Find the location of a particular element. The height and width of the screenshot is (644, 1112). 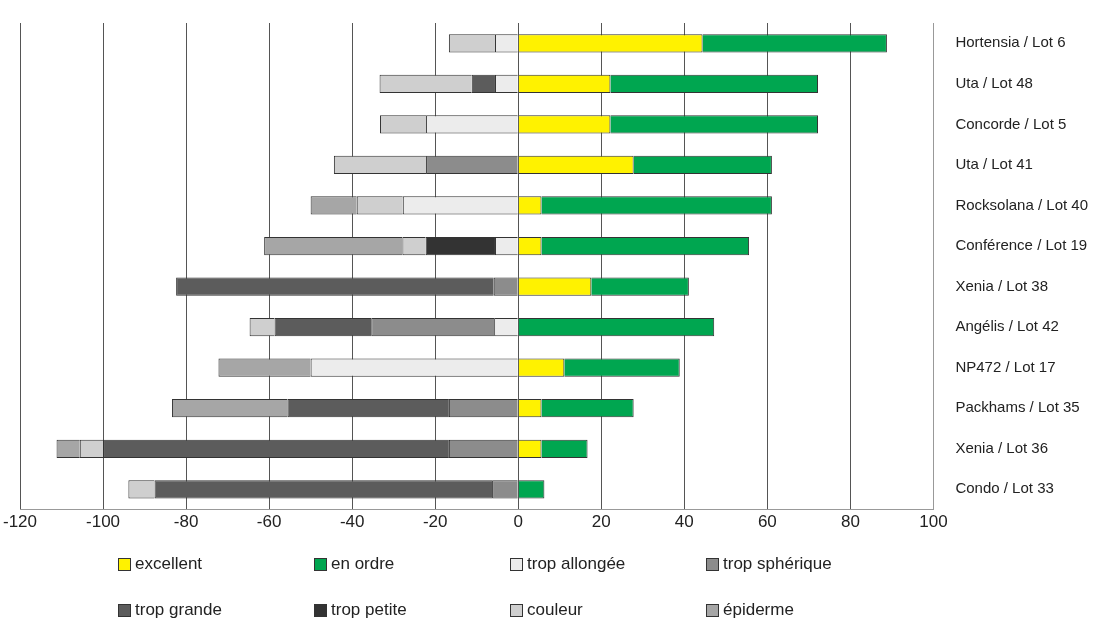

legend-label: trop grande is located at coordinates (178, 610).